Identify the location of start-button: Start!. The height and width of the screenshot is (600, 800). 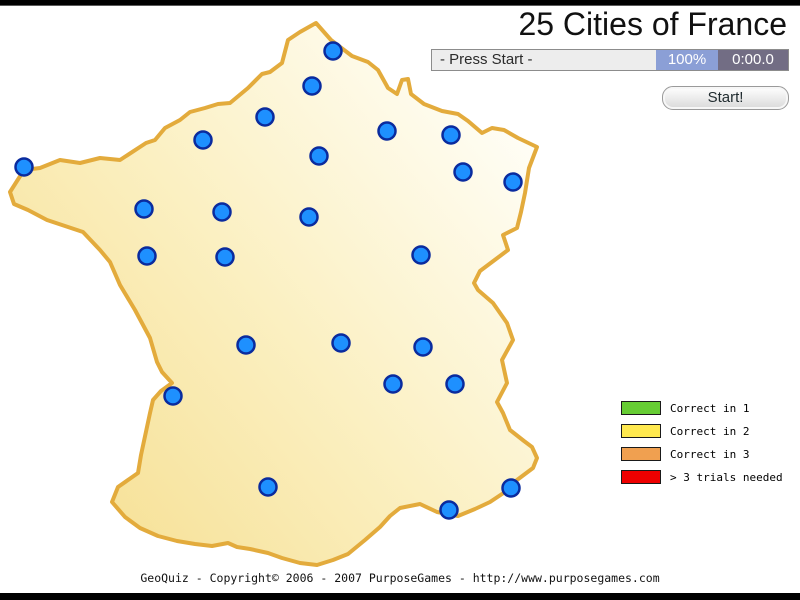
(725, 98).